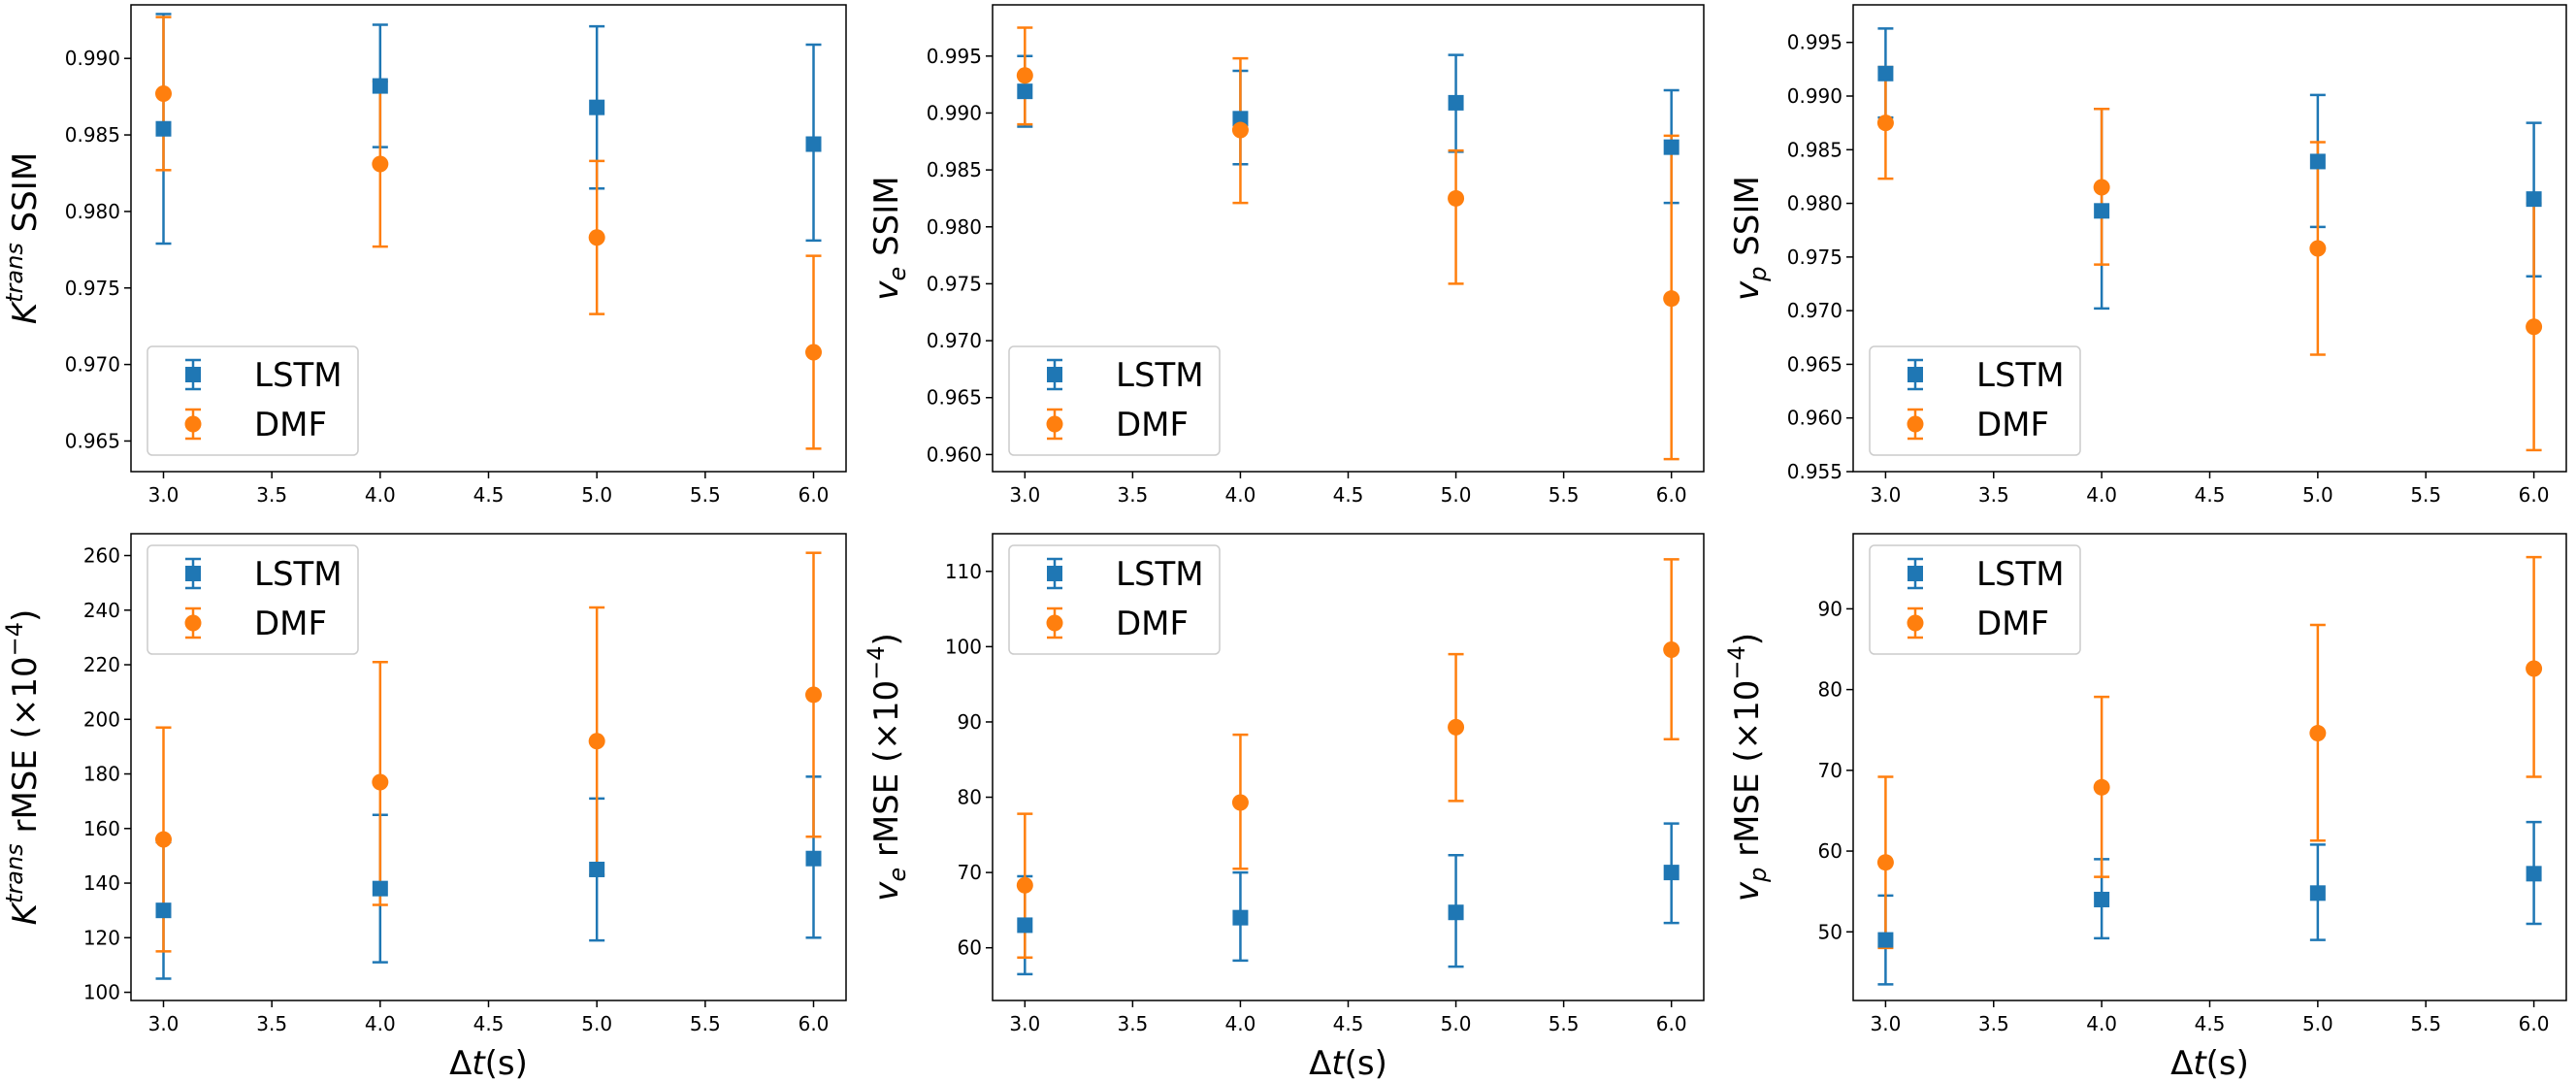 The width and height of the screenshot is (2576, 1082). Describe the element at coordinates (23, 767) in the screenshot. I see `y-axis-label: Ktrans rMSE (×10−4)` at that location.